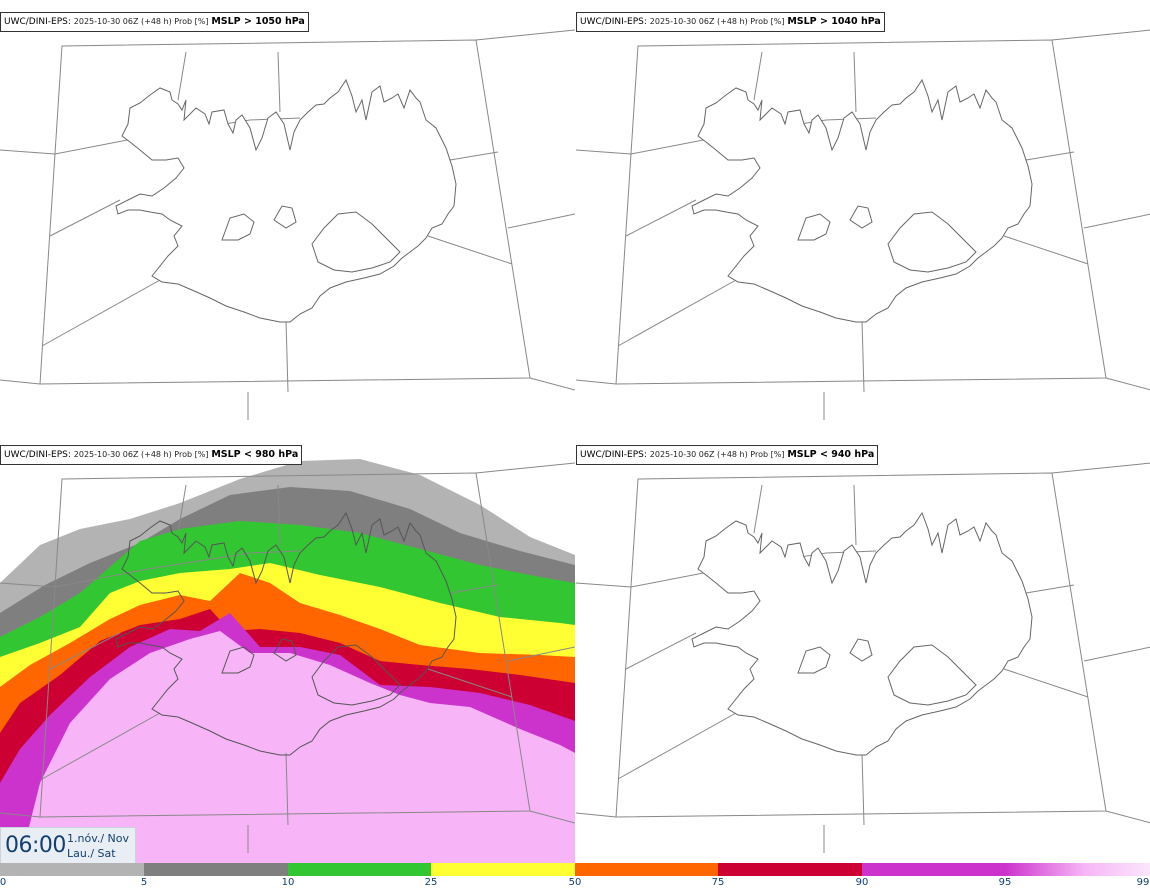  Describe the element at coordinates (431, 882) in the screenshot. I see `legend-tick-25: 25` at that location.